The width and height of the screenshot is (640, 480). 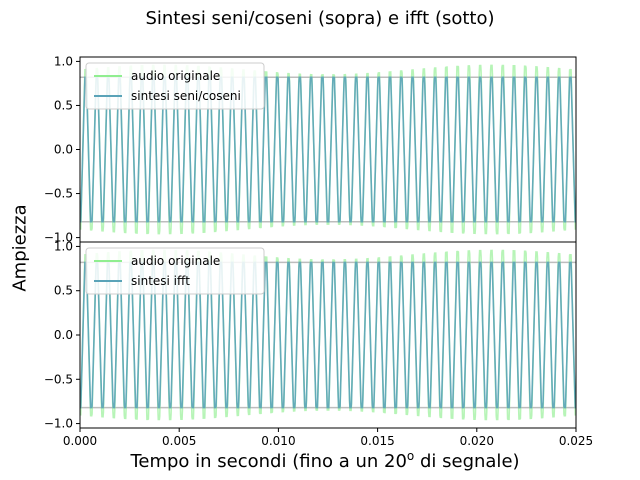 What do you see at coordinates (477, 441) in the screenshot?
I see `x-tick-label: 0.020` at bounding box center [477, 441].